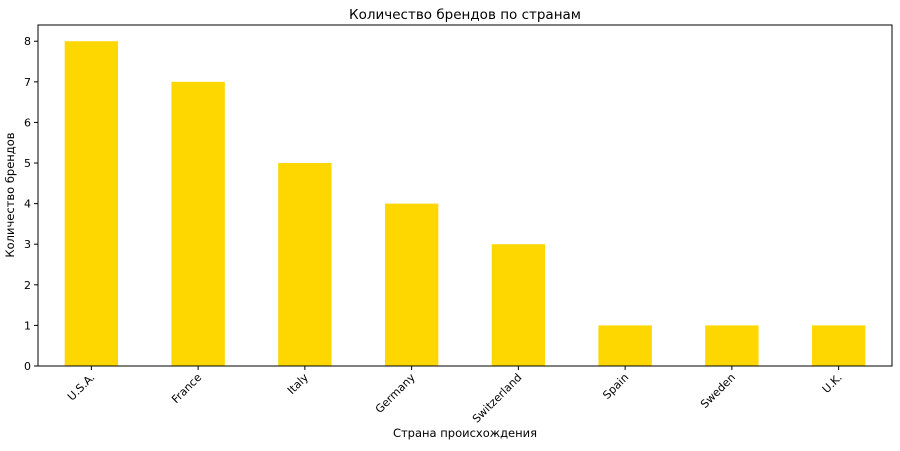 The width and height of the screenshot is (900, 451). What do you see at coordinates (732, 345) in the screenshot?
I see `bar-sweden` at bounding box center [732, 345].